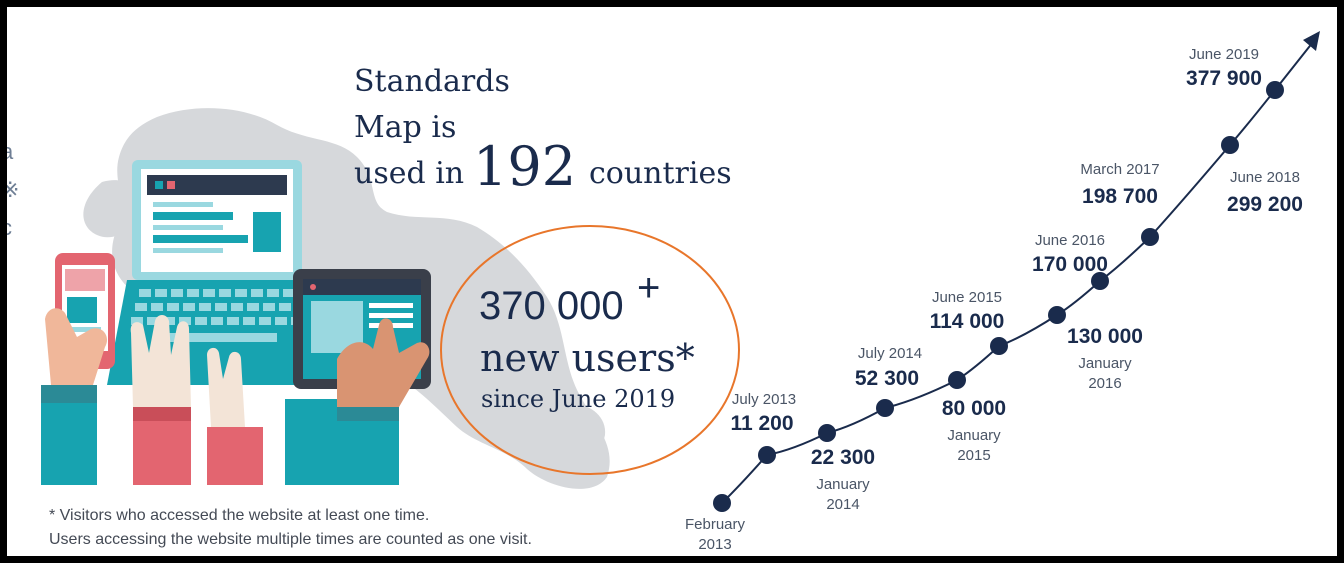  What do you see at coordinates (761, 423) in the screenshot?
I see `value-label: 11 200` at bounding box center [761, 423].